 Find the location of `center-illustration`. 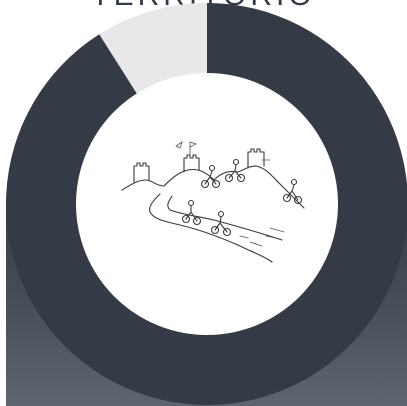

center-illustration is located at coordinates (213, 202).